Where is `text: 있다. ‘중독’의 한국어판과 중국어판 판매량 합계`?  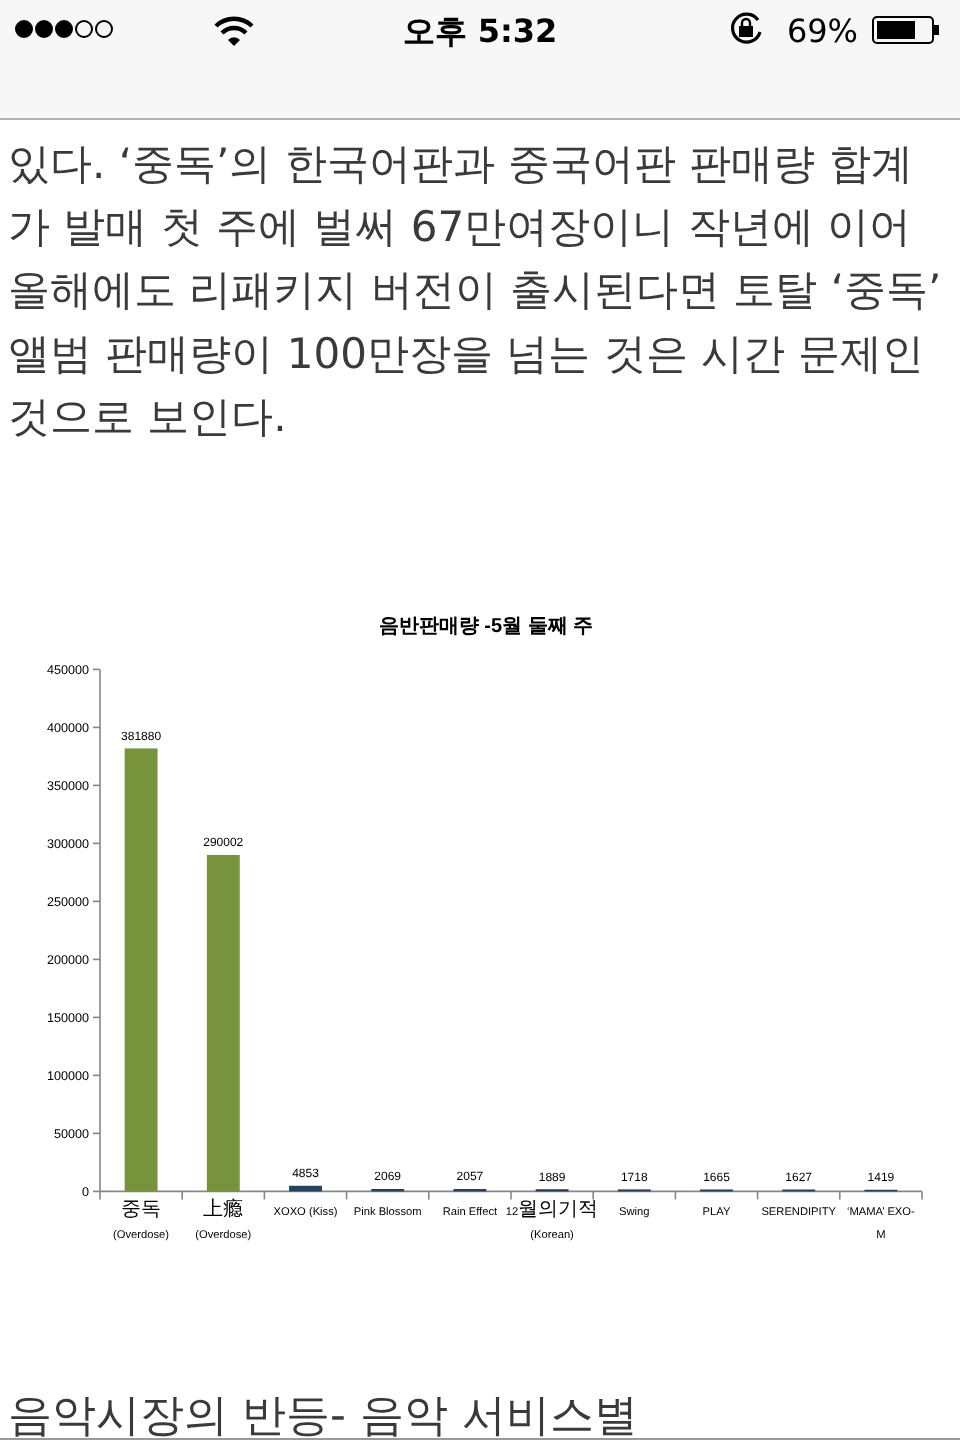 text: 있다. ‘중독’의 한국어판과 중국어판 판매량 합계 is located at coordinates (460, 164).